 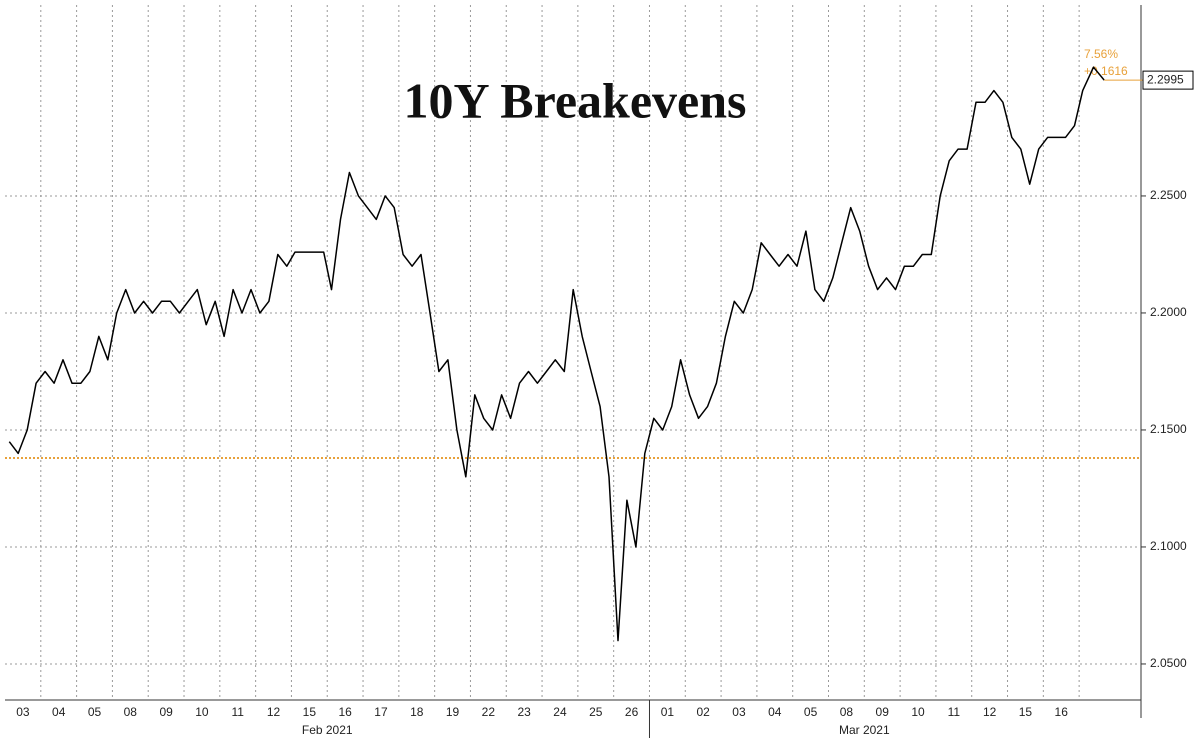 What do you see at coordinates (1101, 54) in the screenshot?
I see `change-percent: 7.56%` at bounding box center [1101, 54].